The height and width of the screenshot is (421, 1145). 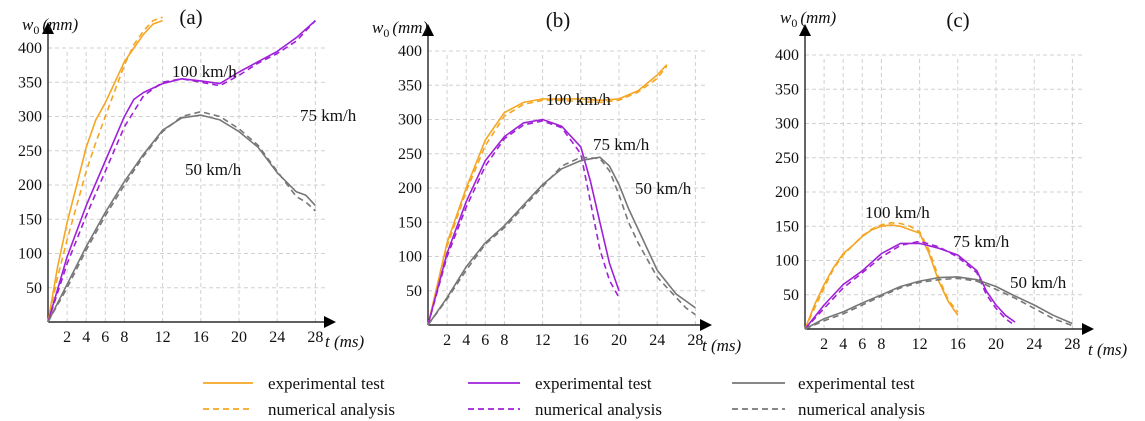 I want to click on panel-label: (b), so click(x=558, y=20).